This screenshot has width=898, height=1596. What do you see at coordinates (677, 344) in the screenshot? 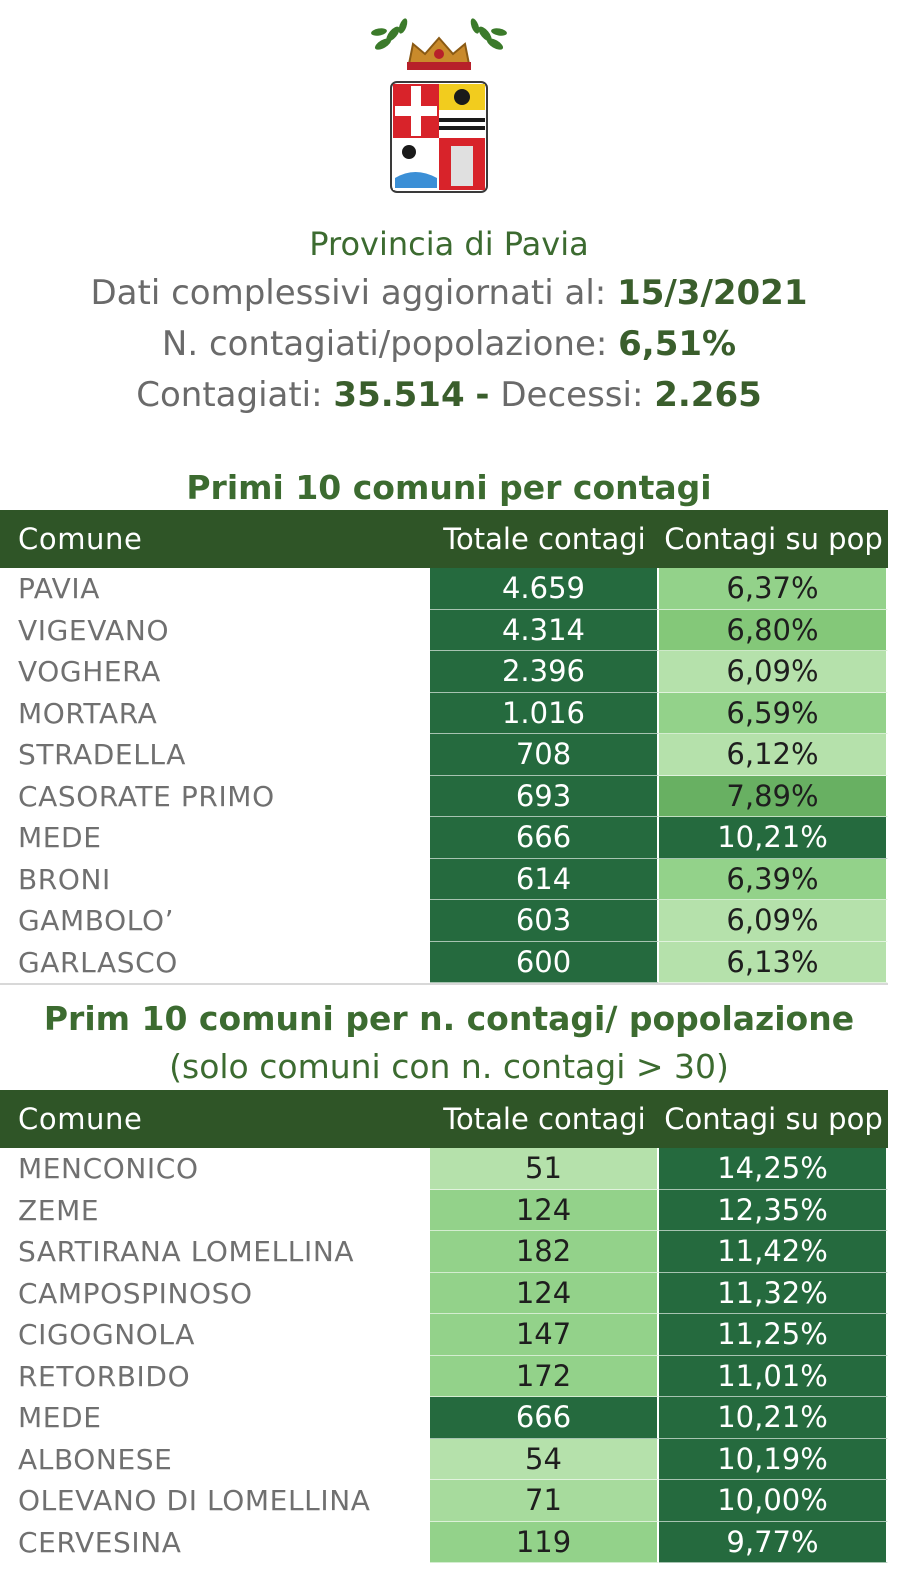
I see `ratio-value: 6,51%` at bounding box center [677, 344].